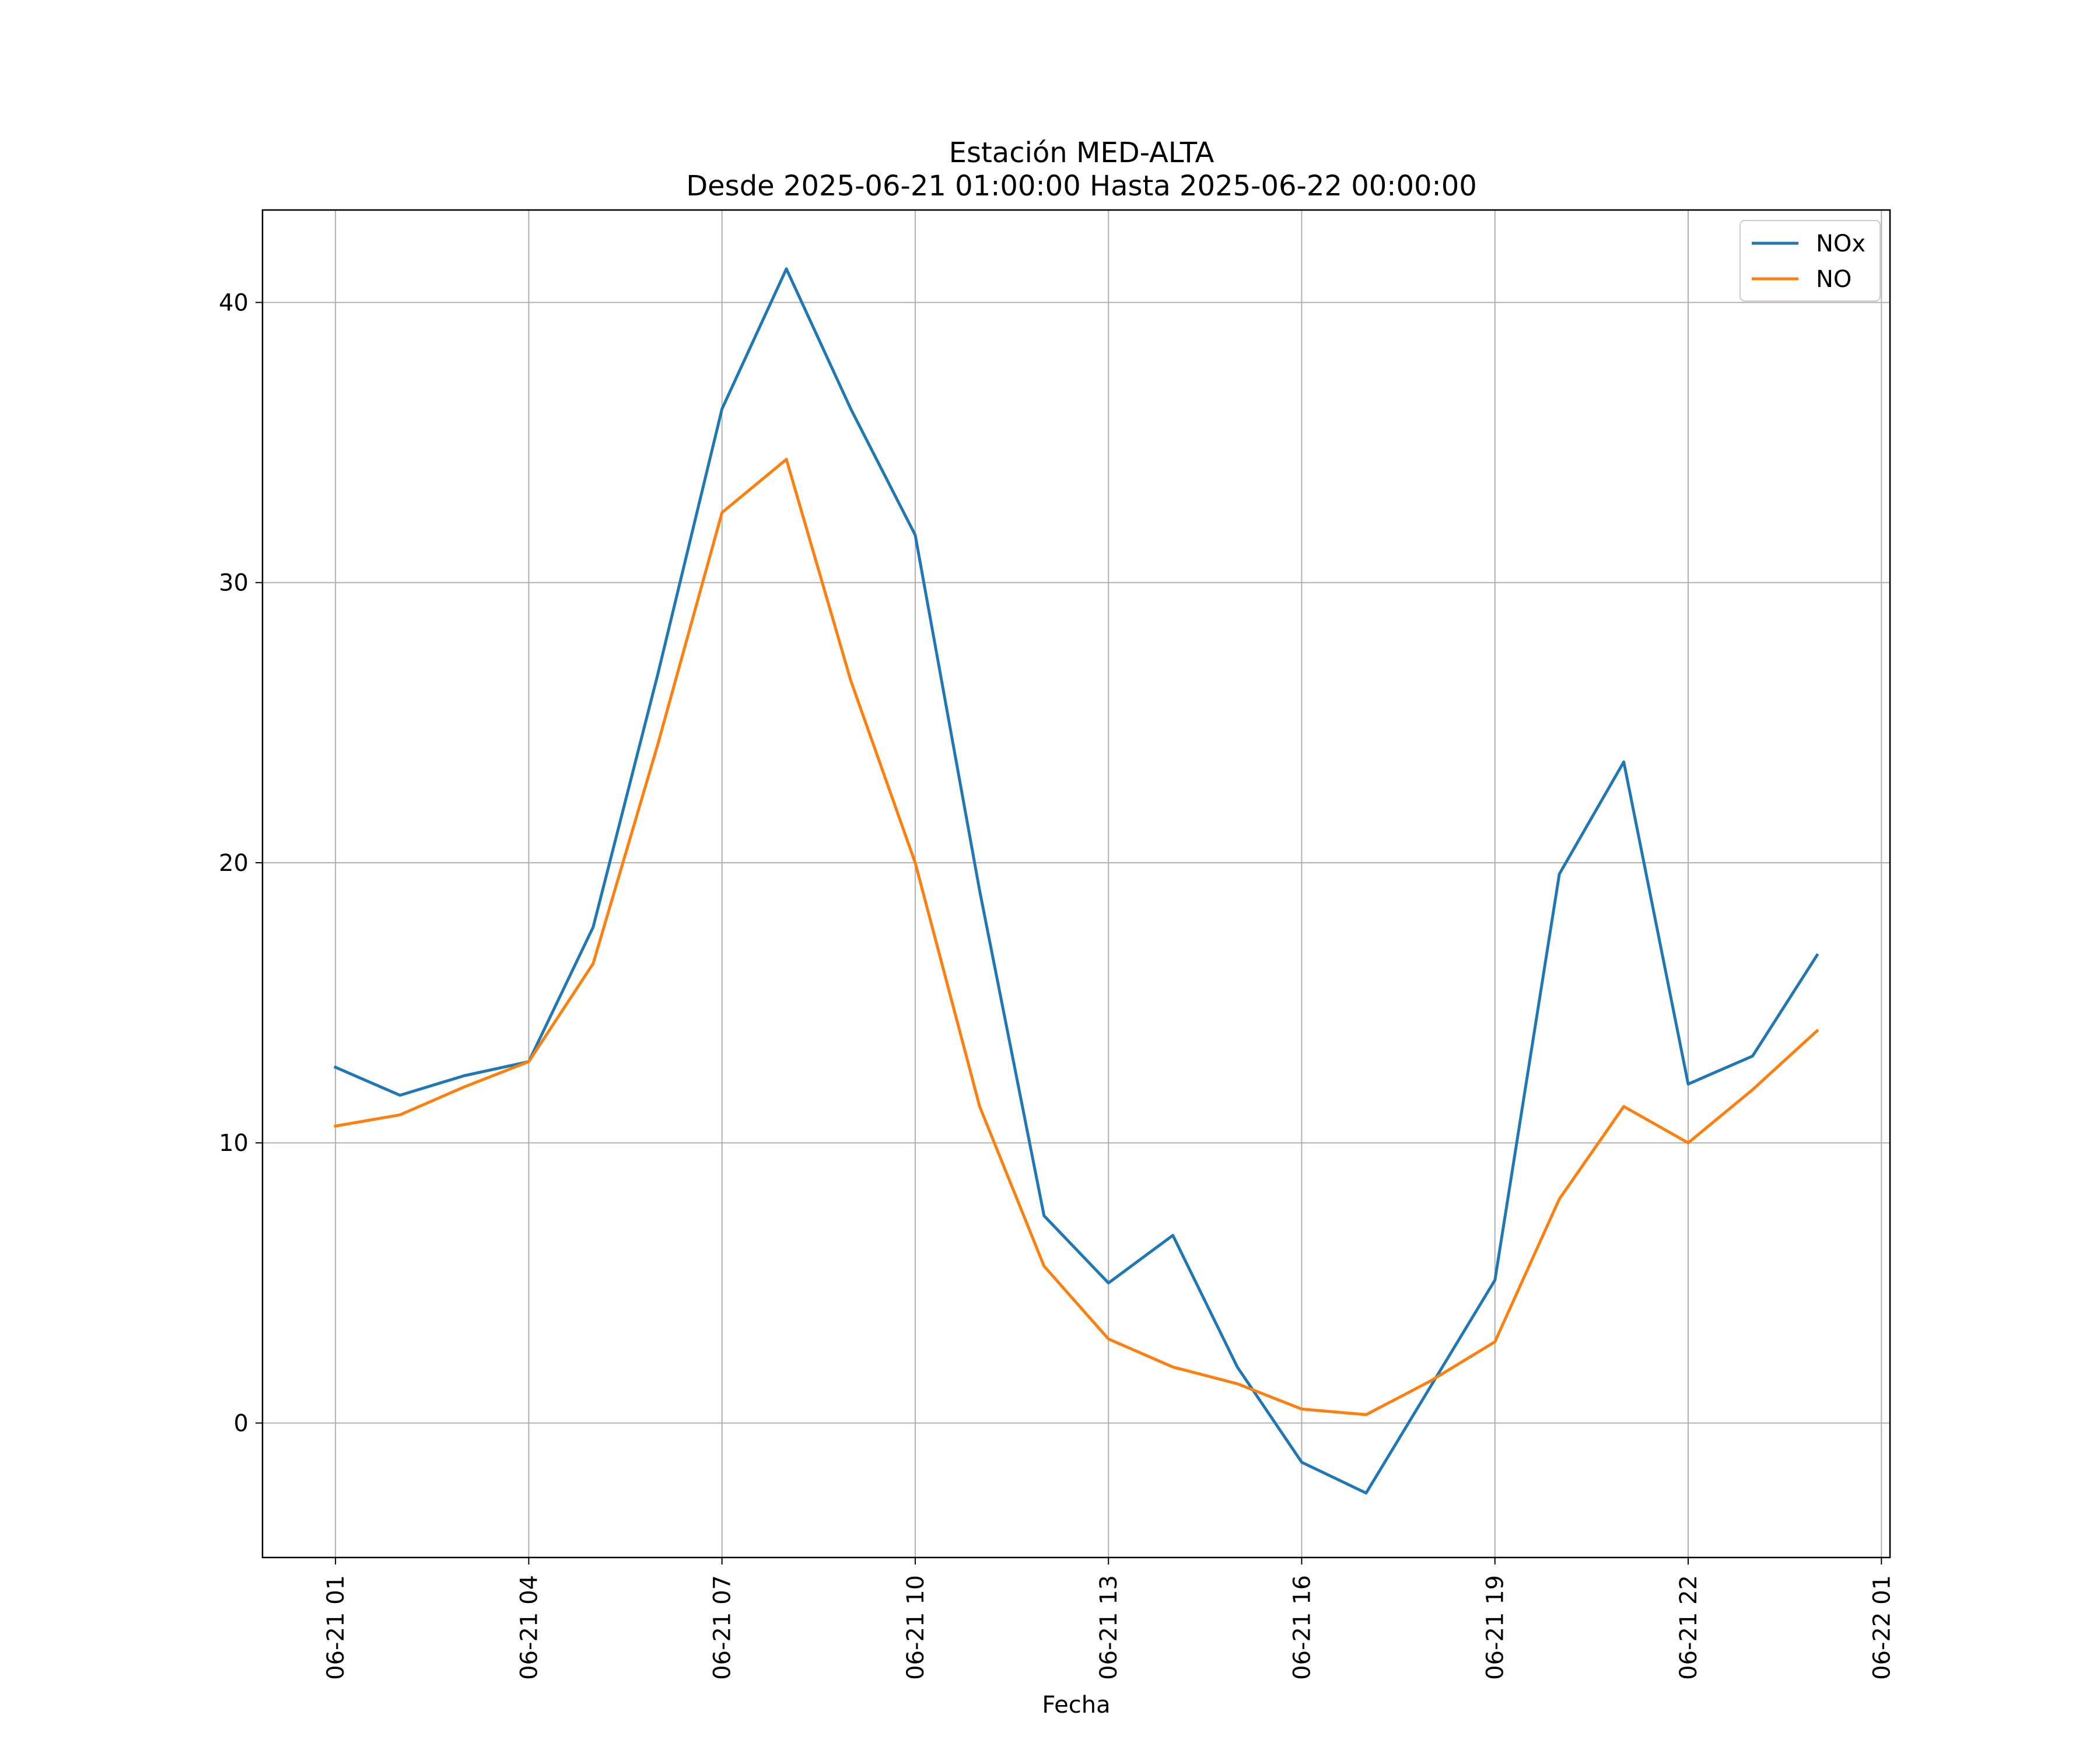 This screenshot has height=1750, width=2100. What do you see at coordinates (336, 1627) in the screenshot?
I see `x-tick-label: 06-21 01` at bounding box center [336, 1627].